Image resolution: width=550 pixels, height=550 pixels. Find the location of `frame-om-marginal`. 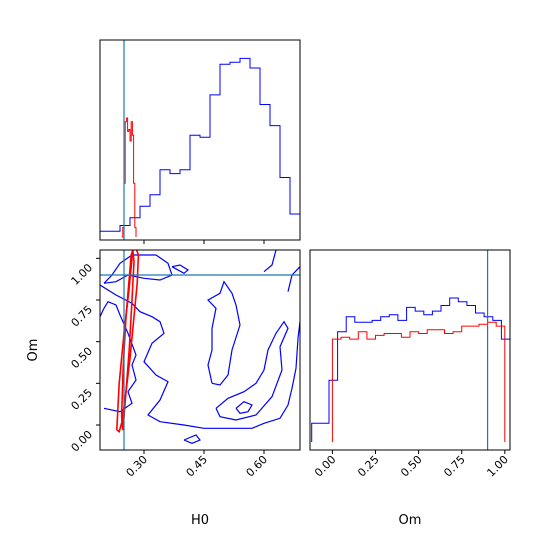

frame-om-marginal is located at coordinates (410, 350).